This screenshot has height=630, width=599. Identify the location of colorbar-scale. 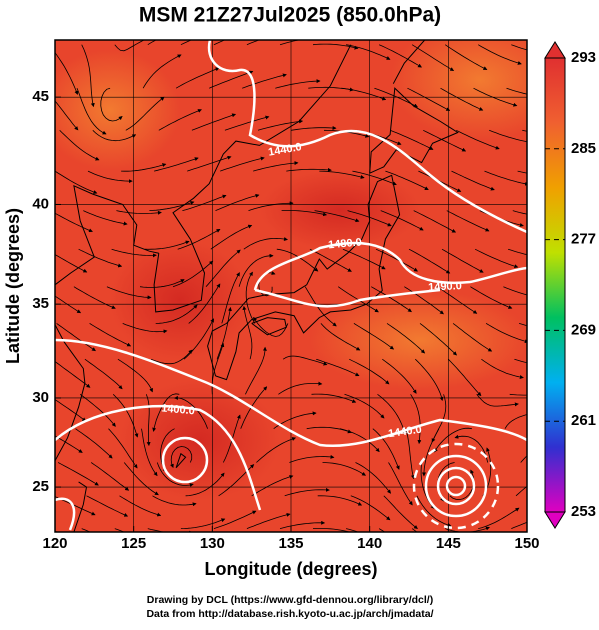
(555, 285).